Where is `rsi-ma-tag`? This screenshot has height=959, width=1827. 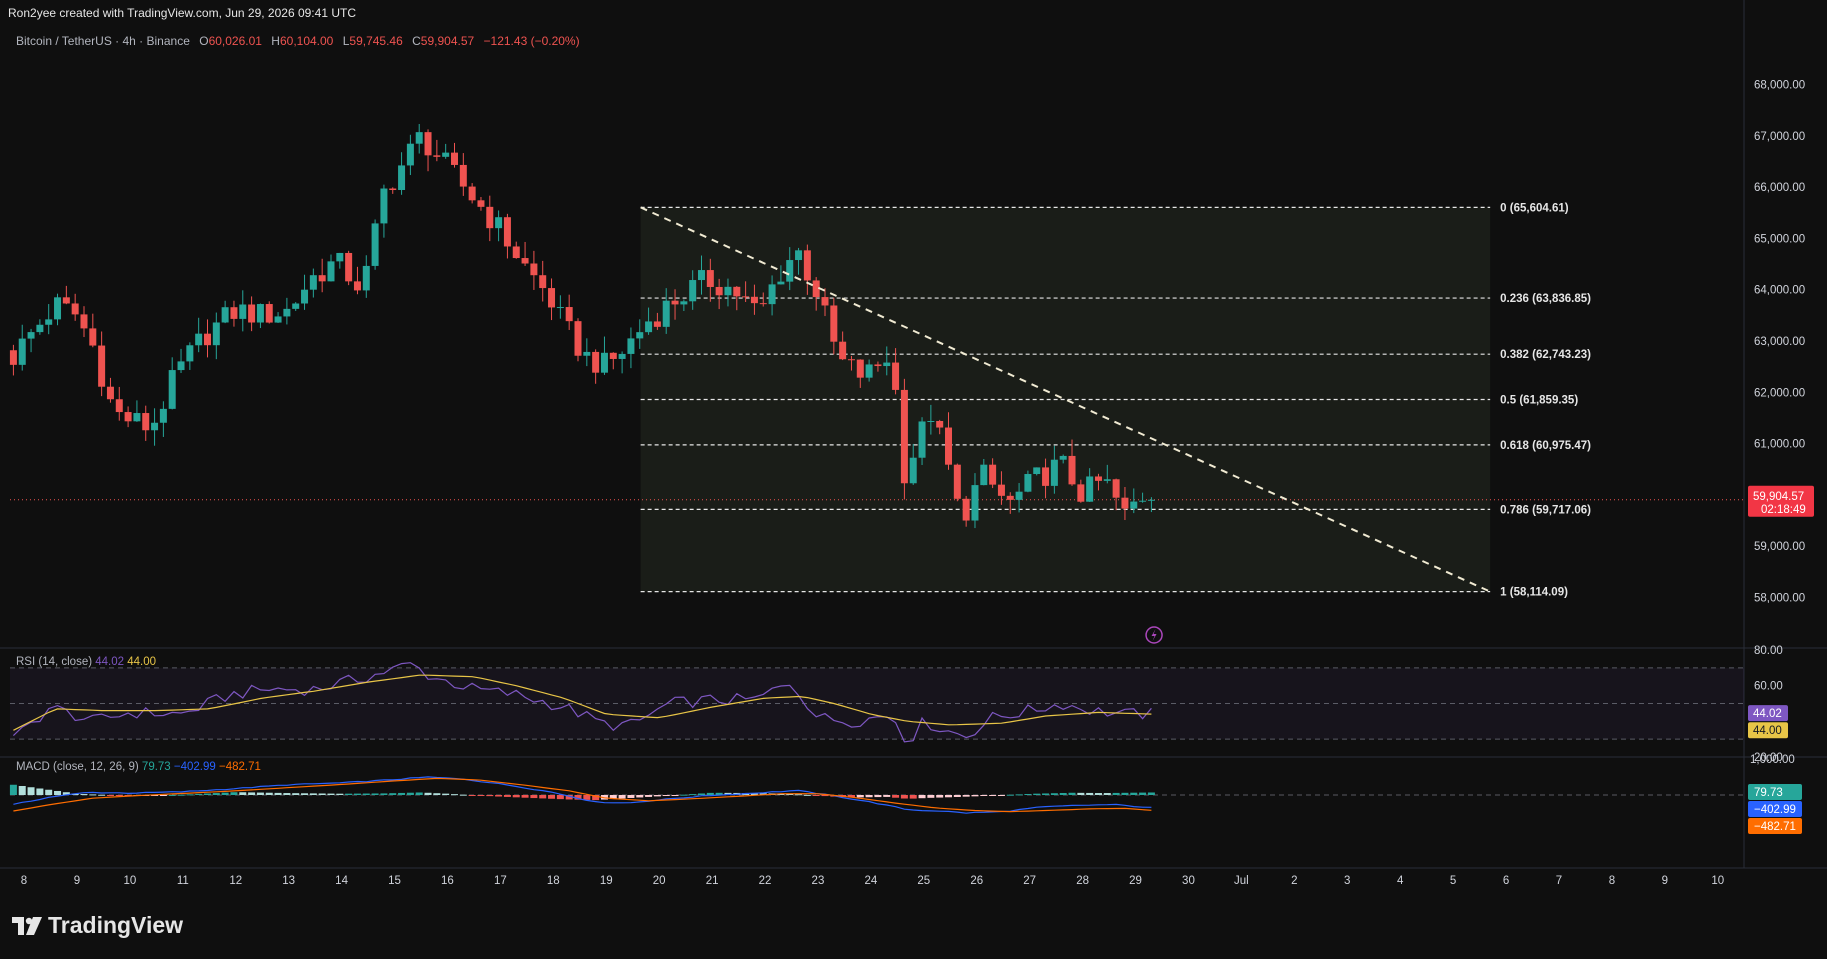 rsi-ma-tag is located at coordinates (1768, 730).